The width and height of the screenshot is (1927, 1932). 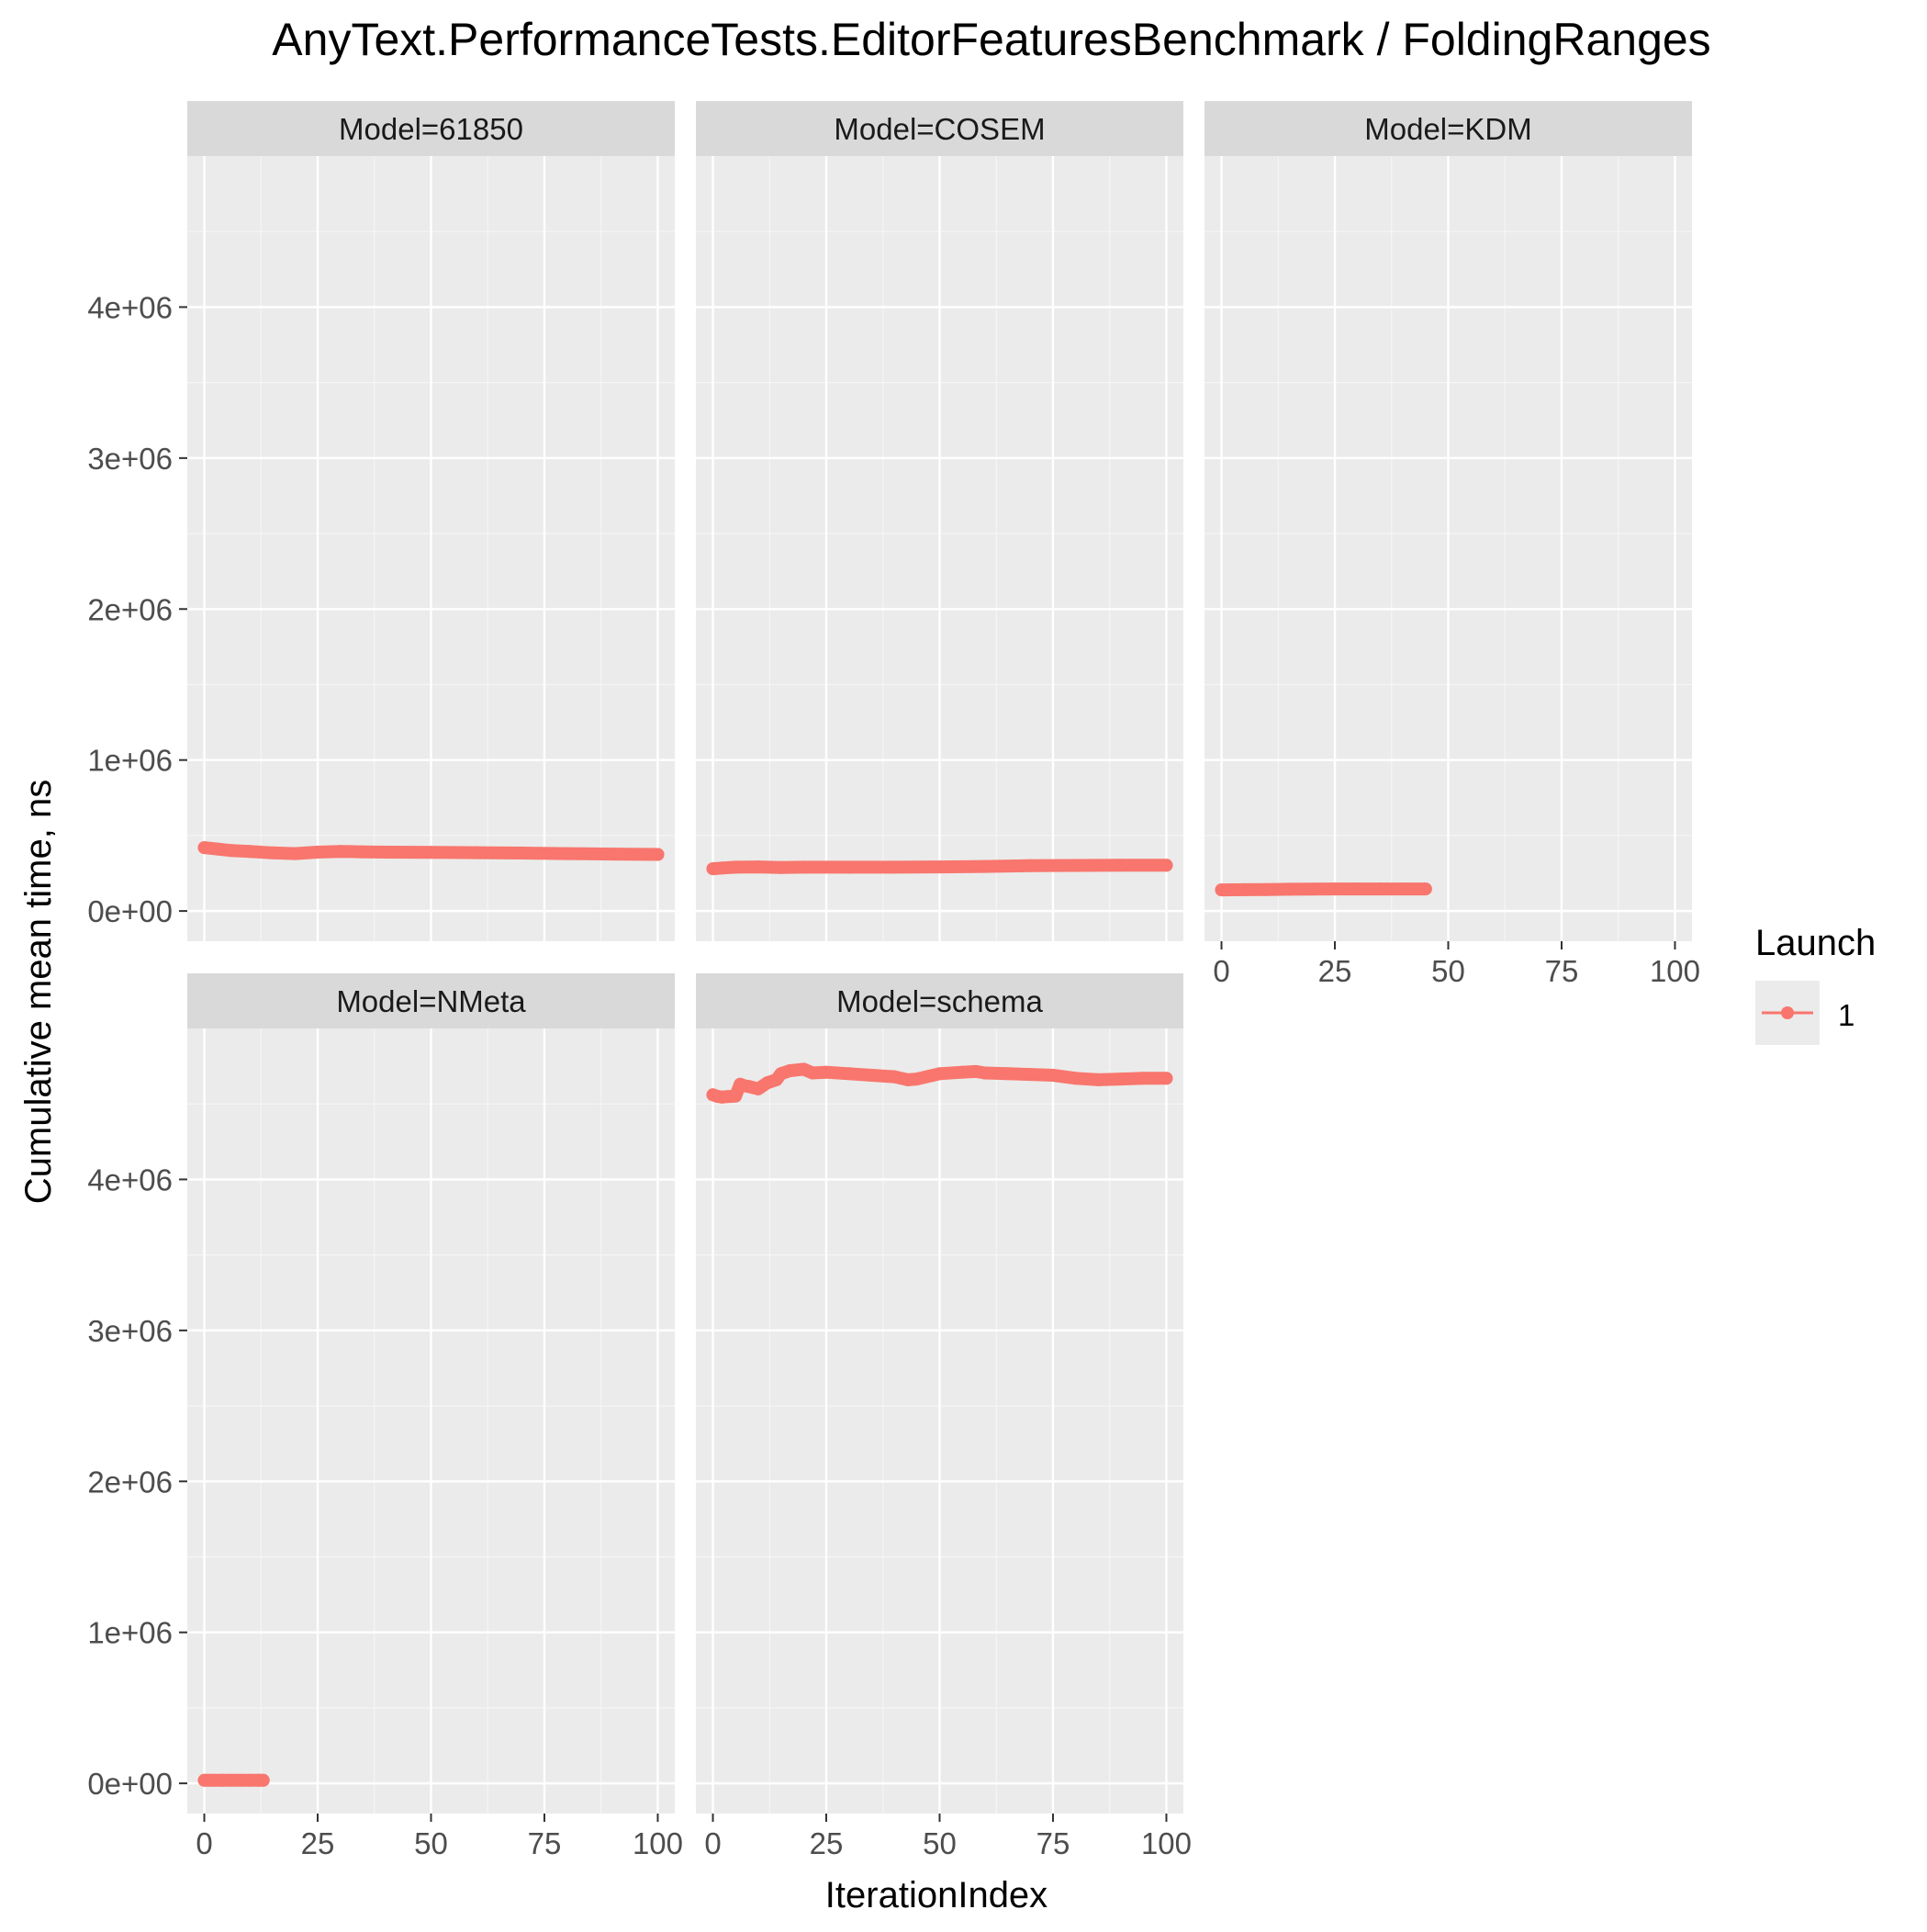 I want to click on y-axis-label: Cumulative mean time, ns, so click(x=39, y=992).